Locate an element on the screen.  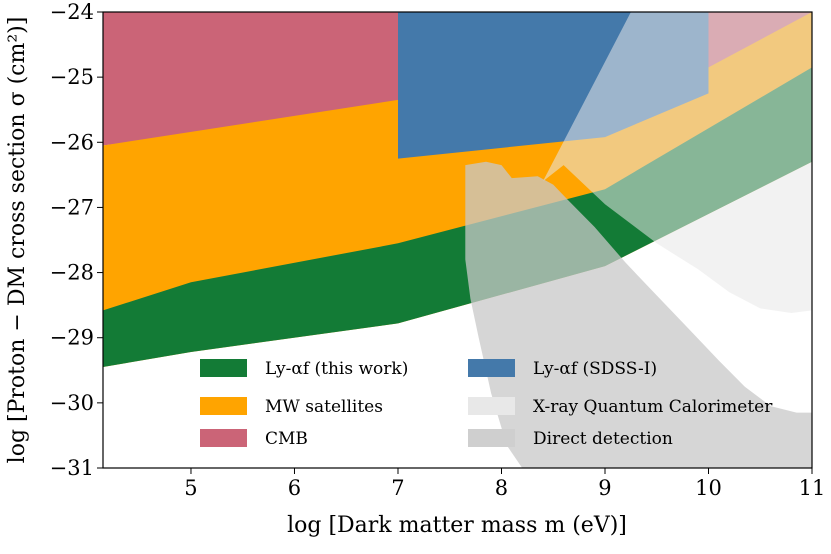
y-tick-label: −31 is located at coordinates (72, 468).